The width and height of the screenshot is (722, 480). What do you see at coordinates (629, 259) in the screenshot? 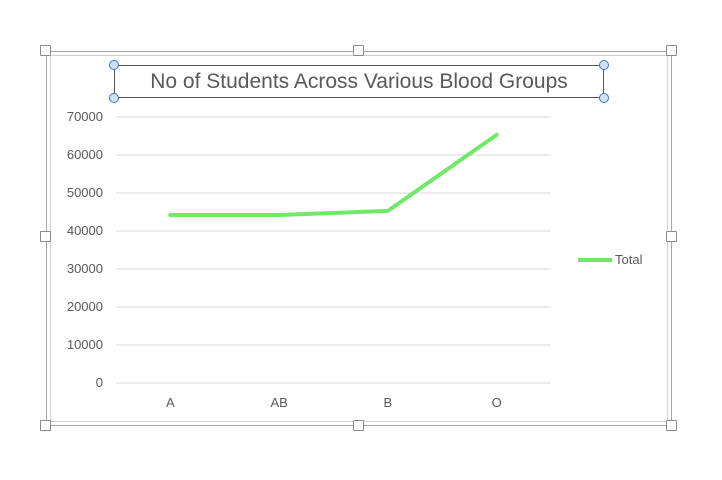
I see `legend-label: Total` at bounding box center [629, 259].